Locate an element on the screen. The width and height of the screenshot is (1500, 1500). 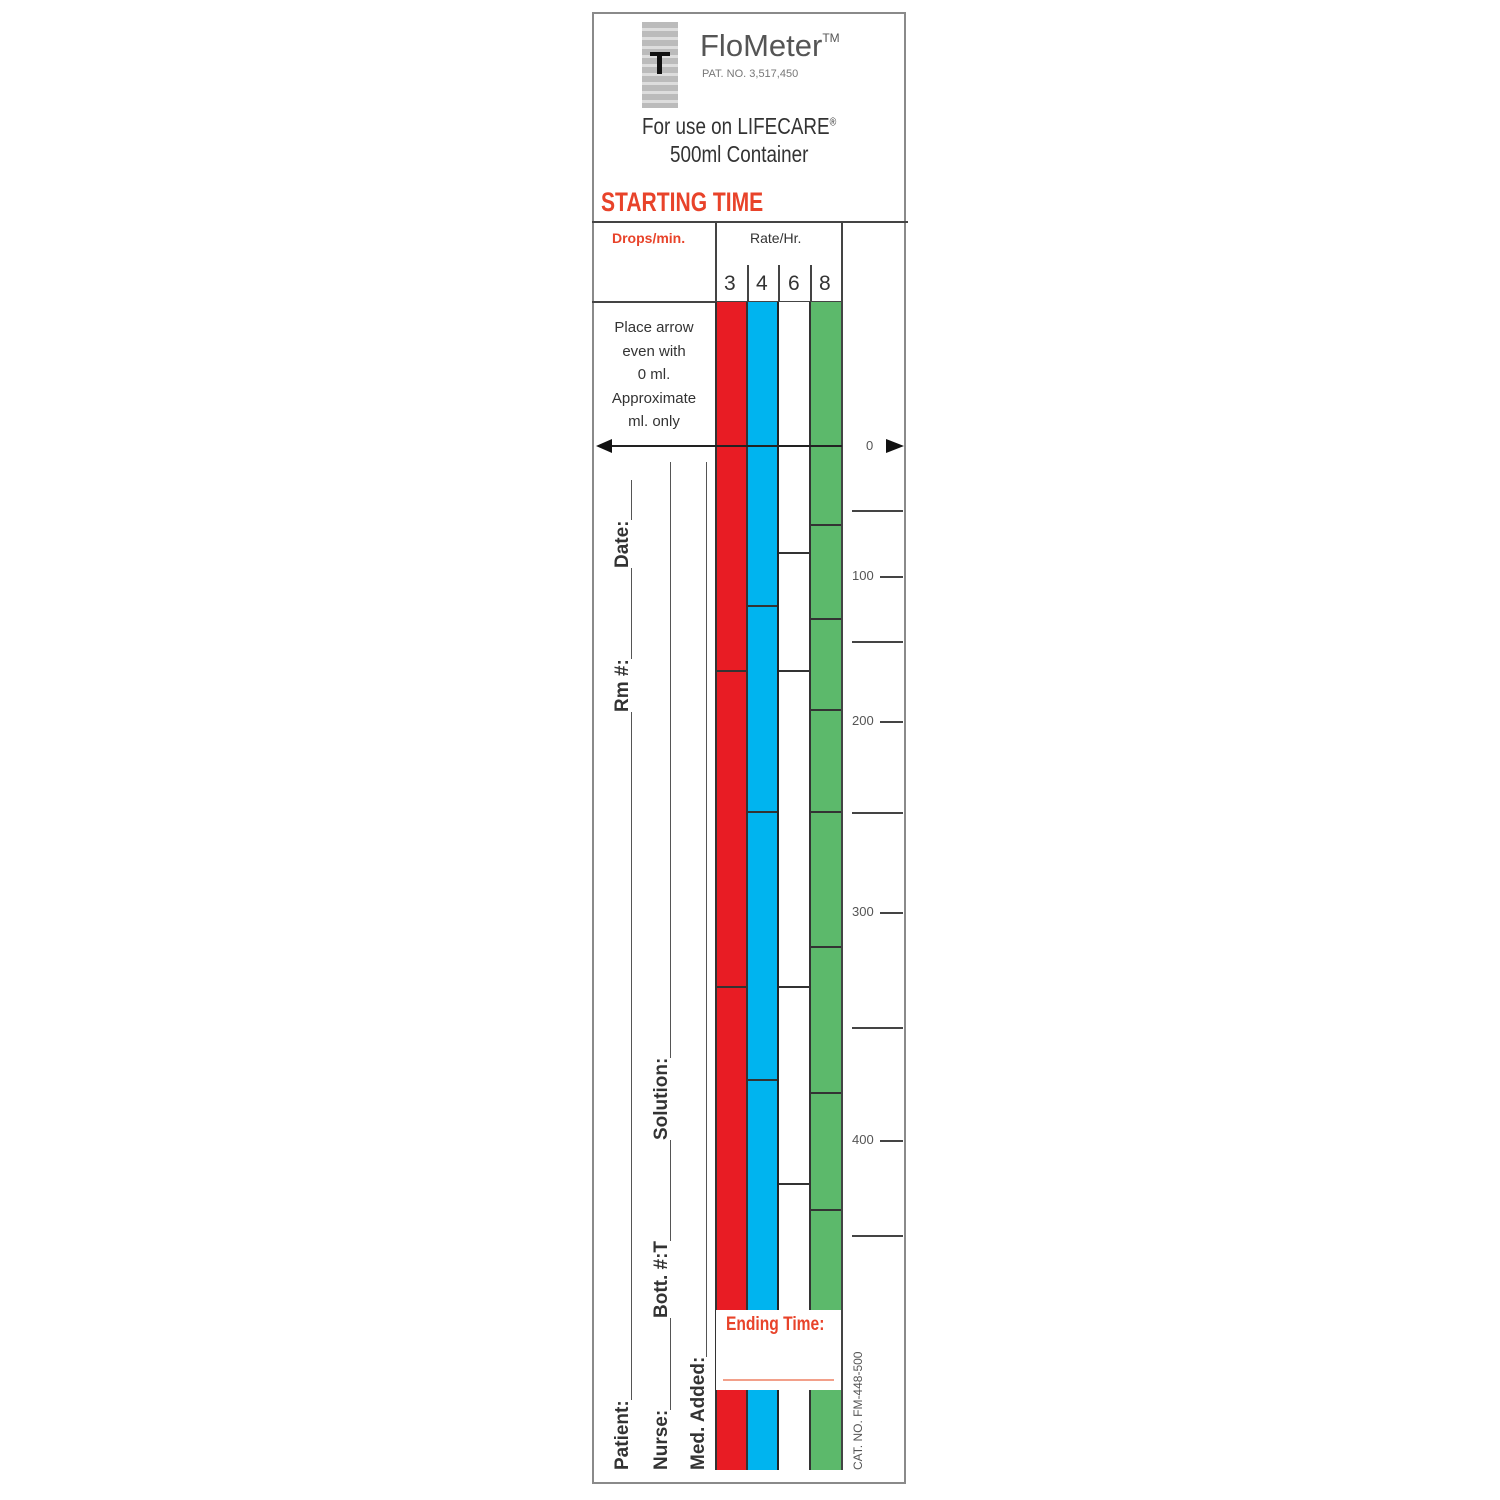
rate-box-left is located at coordinates (716, 262).